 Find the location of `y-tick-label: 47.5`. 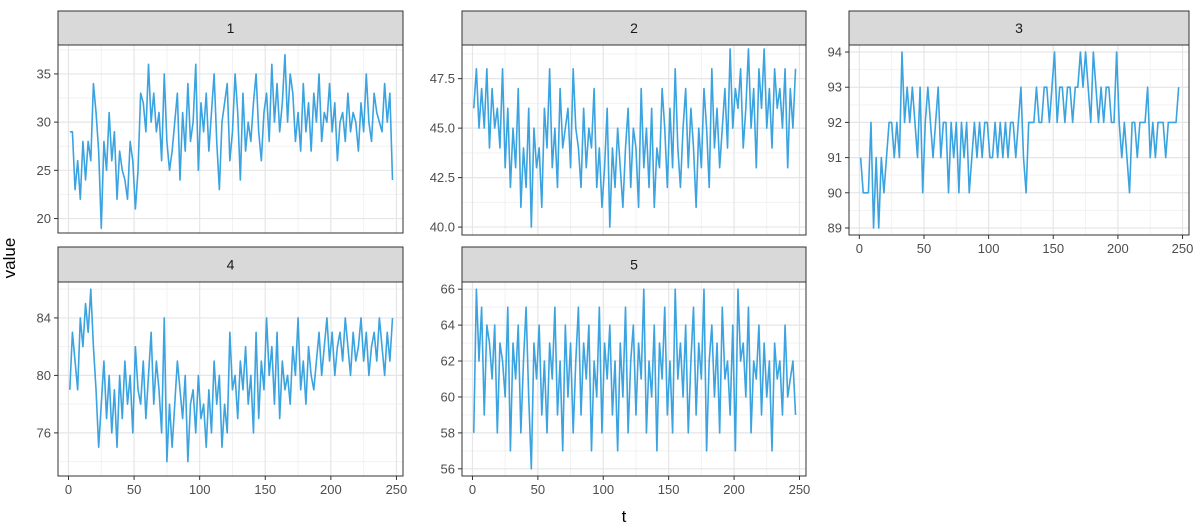

y-tick-label: 47.5 is located at coordinates (442, 78).